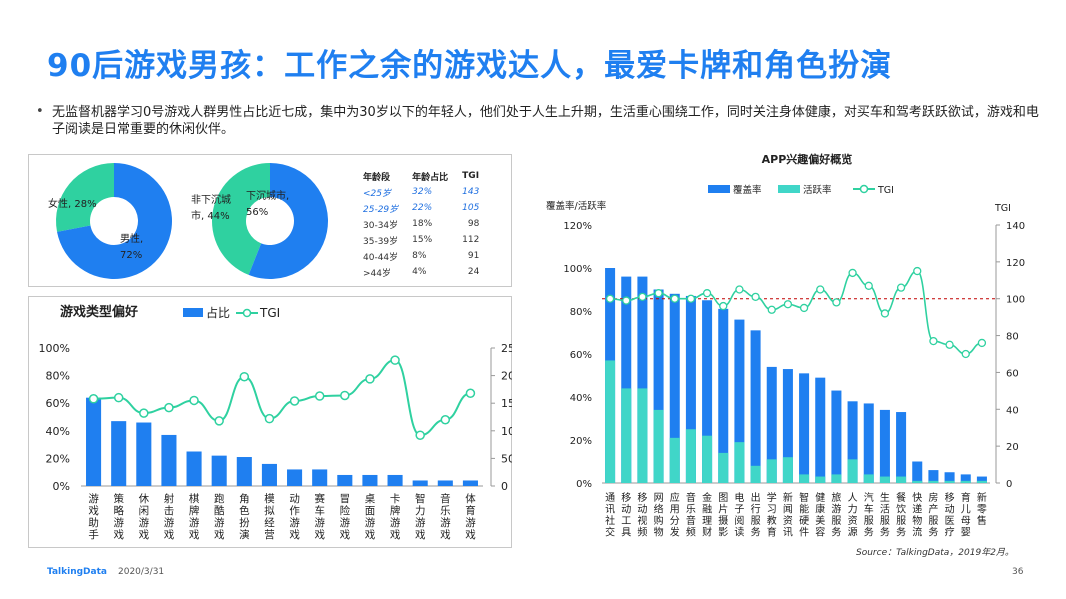  Describe the element at coordinates (422, 192) in the screenshot. I see `table-row: <25岁 32% 143` at that location.